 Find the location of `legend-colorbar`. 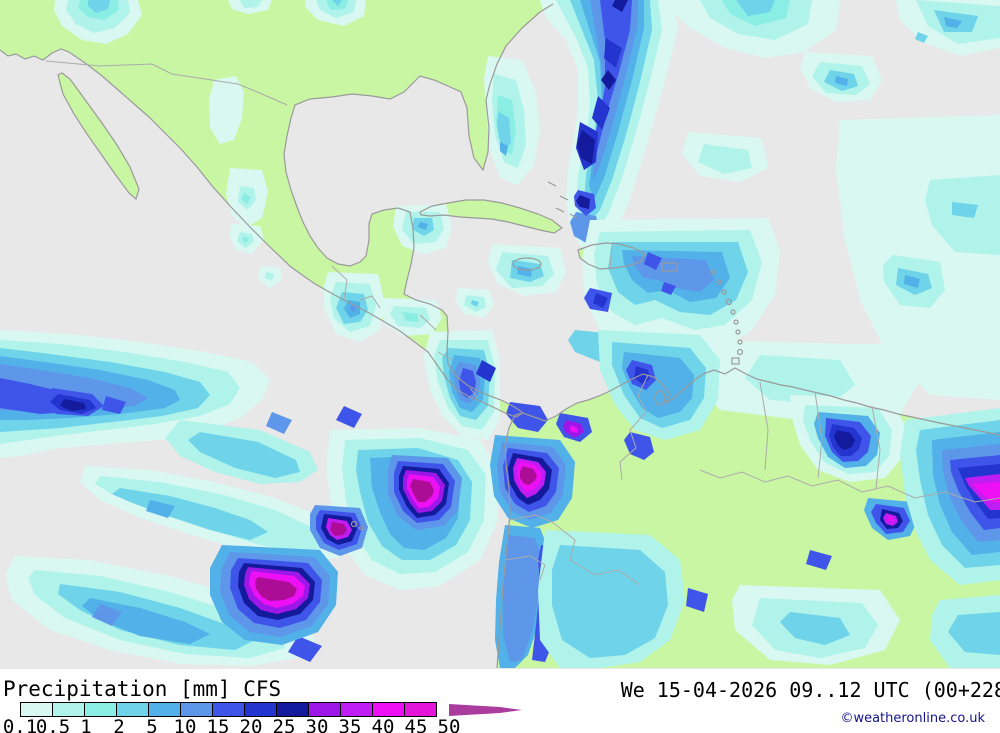

legend-colorbar is located at coordinates (228, 709).